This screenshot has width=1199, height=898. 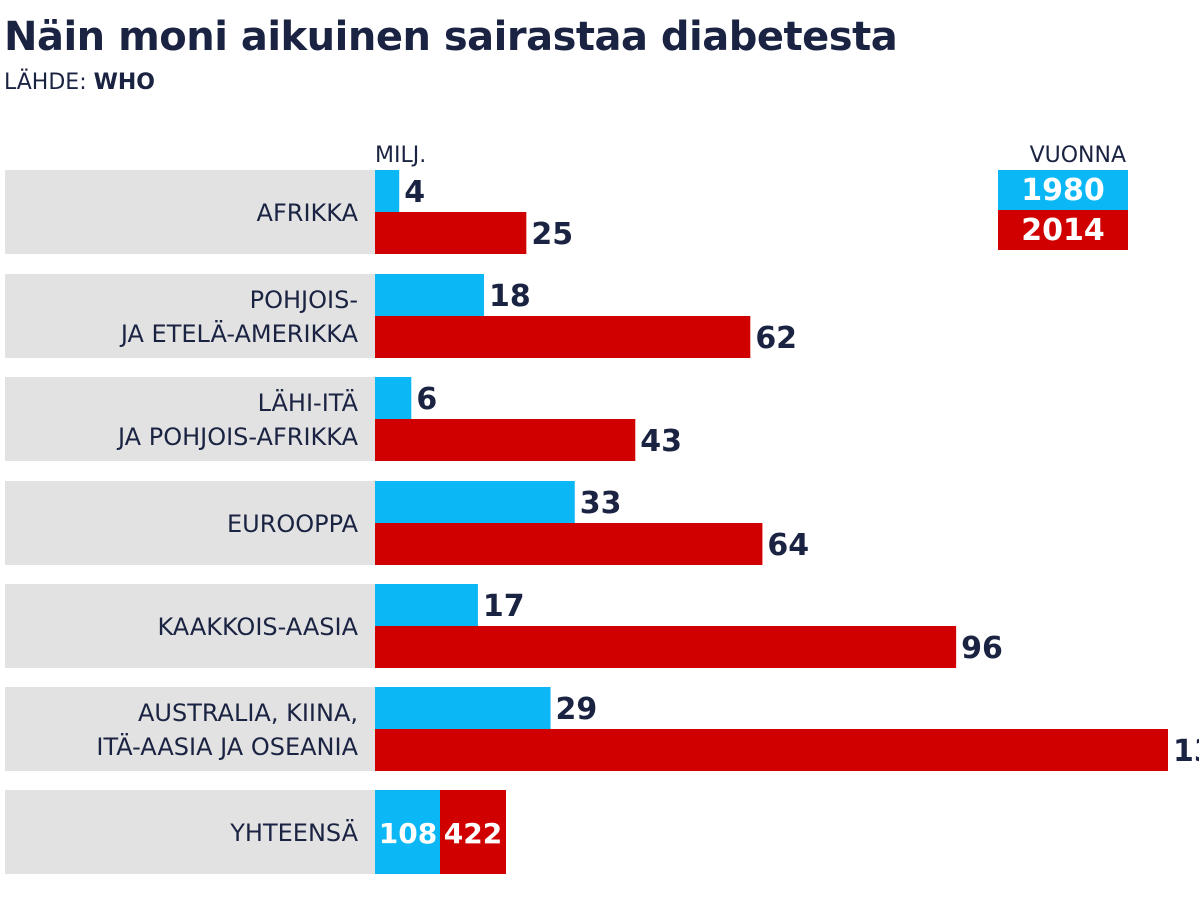 I want to click on total-value-2014: 422, so click(x=473, y=833).